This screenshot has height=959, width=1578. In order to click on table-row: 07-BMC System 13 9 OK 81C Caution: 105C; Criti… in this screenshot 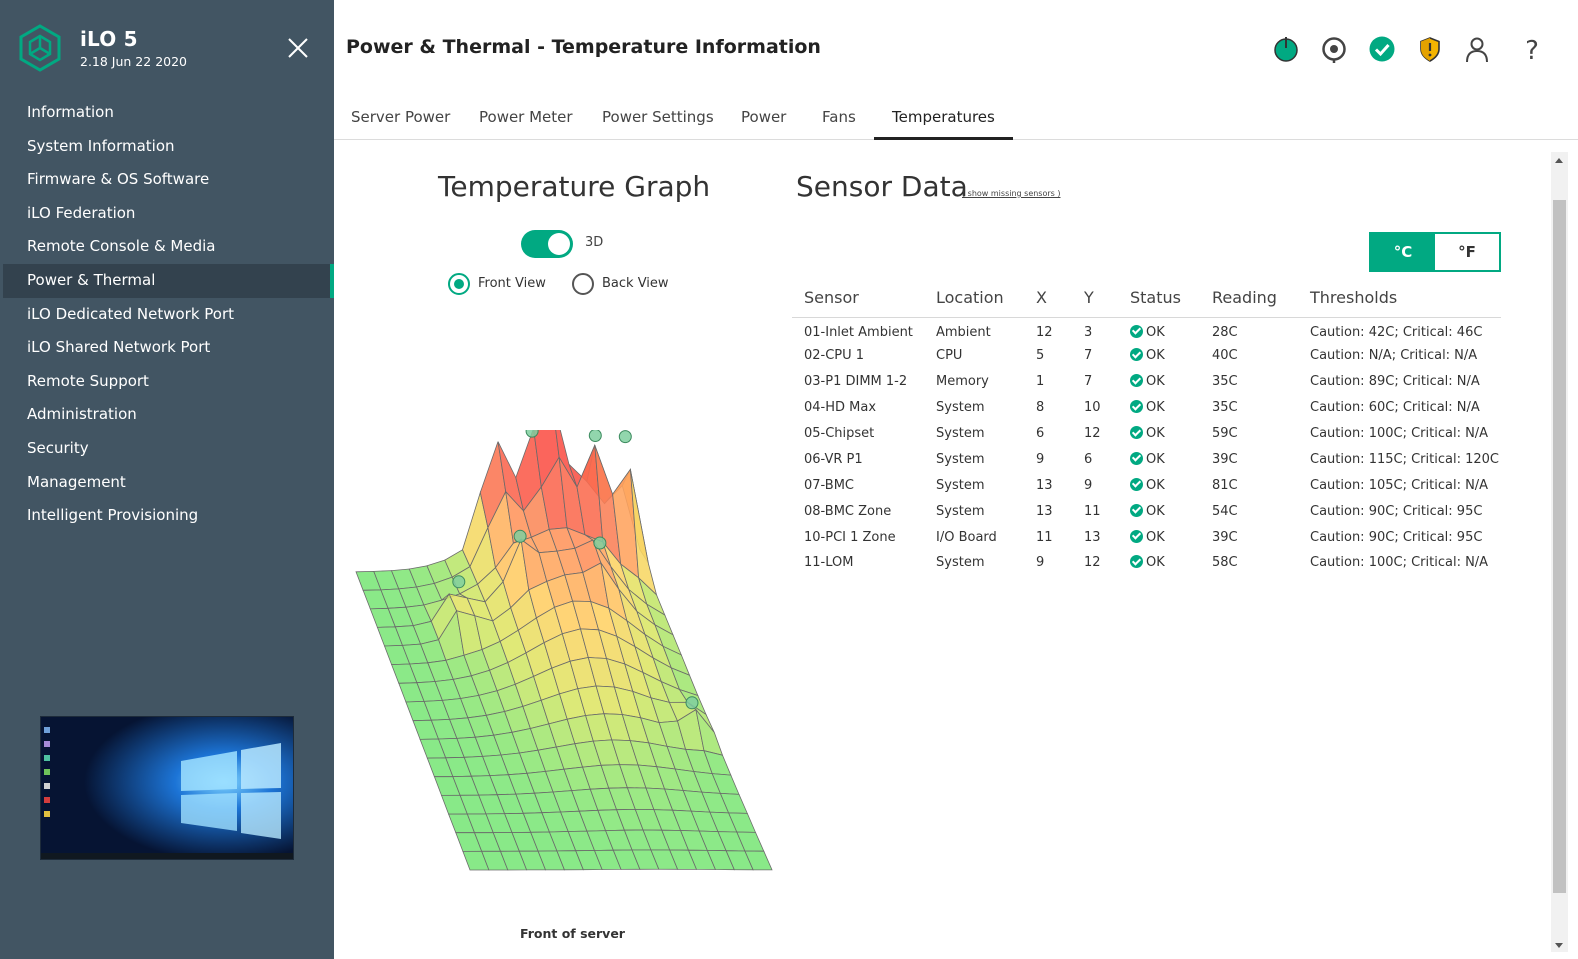, I will do `click(1146, 485)`.